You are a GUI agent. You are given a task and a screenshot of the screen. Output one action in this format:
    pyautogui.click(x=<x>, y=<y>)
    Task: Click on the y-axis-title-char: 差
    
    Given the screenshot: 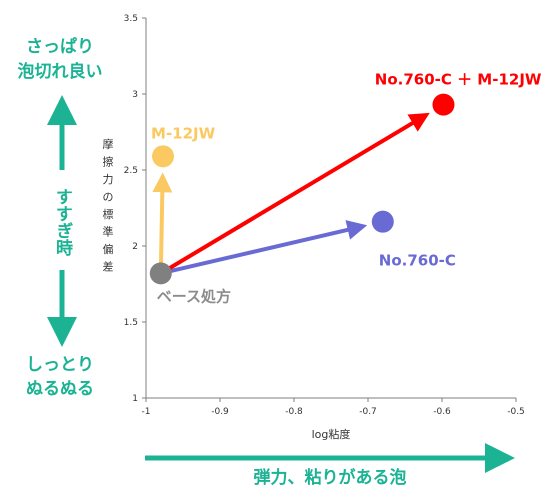 What is the action you would take?
    pyautogui.click(x=108, y=267)
    